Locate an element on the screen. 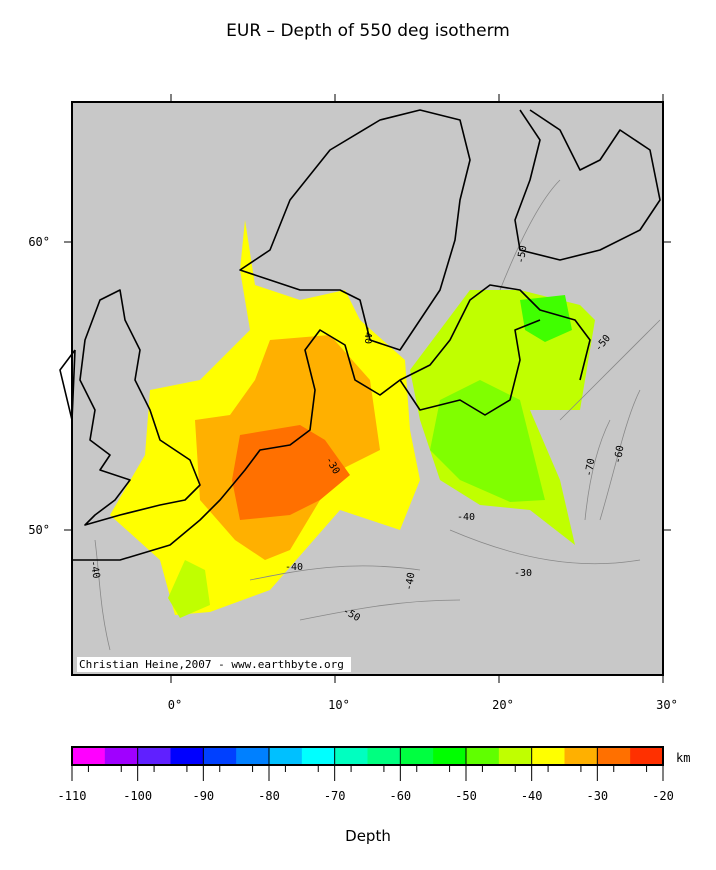 This screenshot has height=870, width=716. colorbar-tick-label: -60 is located at coordinates (400, 796).